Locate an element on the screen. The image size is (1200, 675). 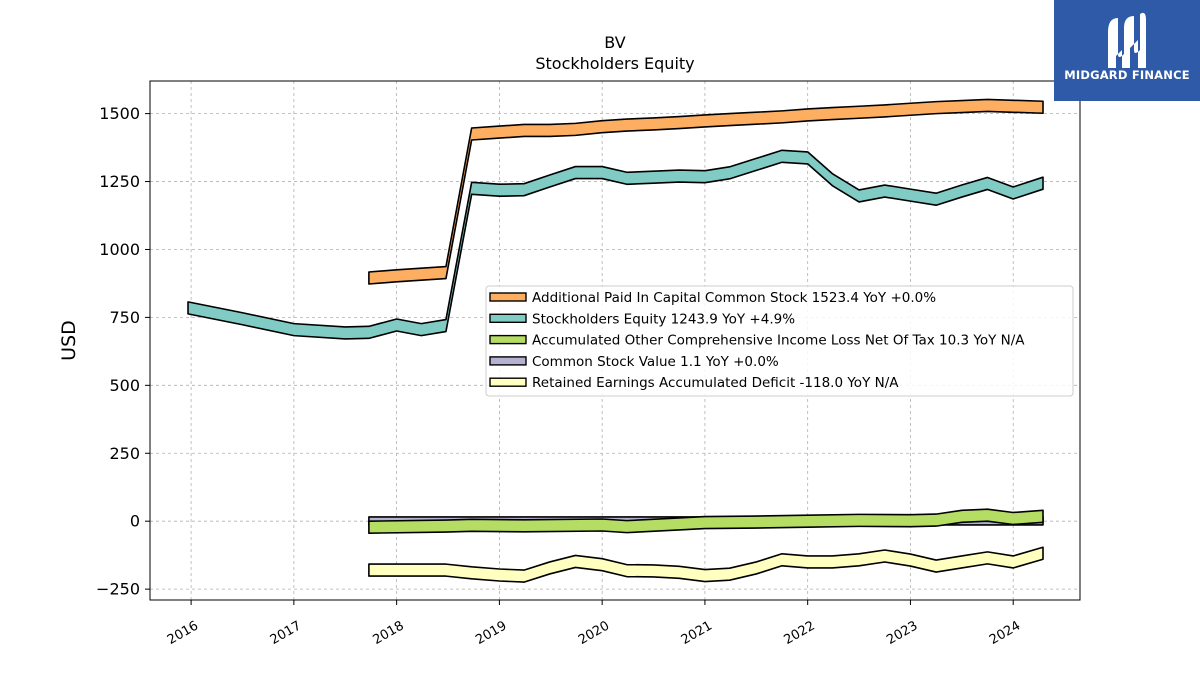
chart-title-line: BV is located at coordinates (614, 42).